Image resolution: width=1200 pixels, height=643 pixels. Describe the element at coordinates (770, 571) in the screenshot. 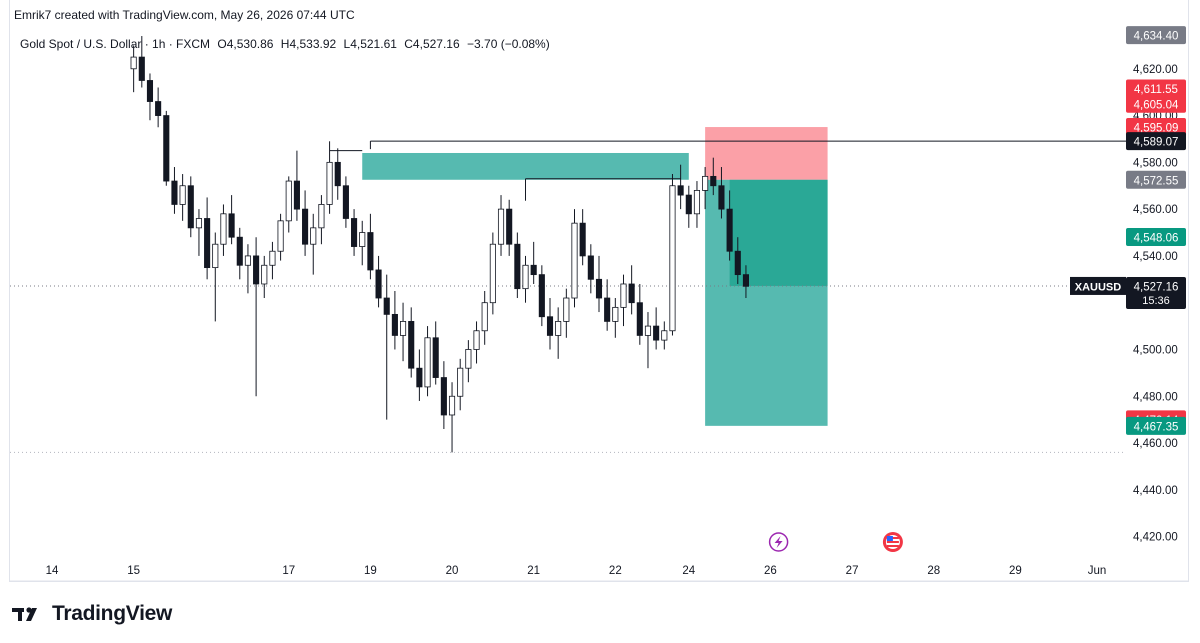

I see `time-tick-label: 26` at that location.